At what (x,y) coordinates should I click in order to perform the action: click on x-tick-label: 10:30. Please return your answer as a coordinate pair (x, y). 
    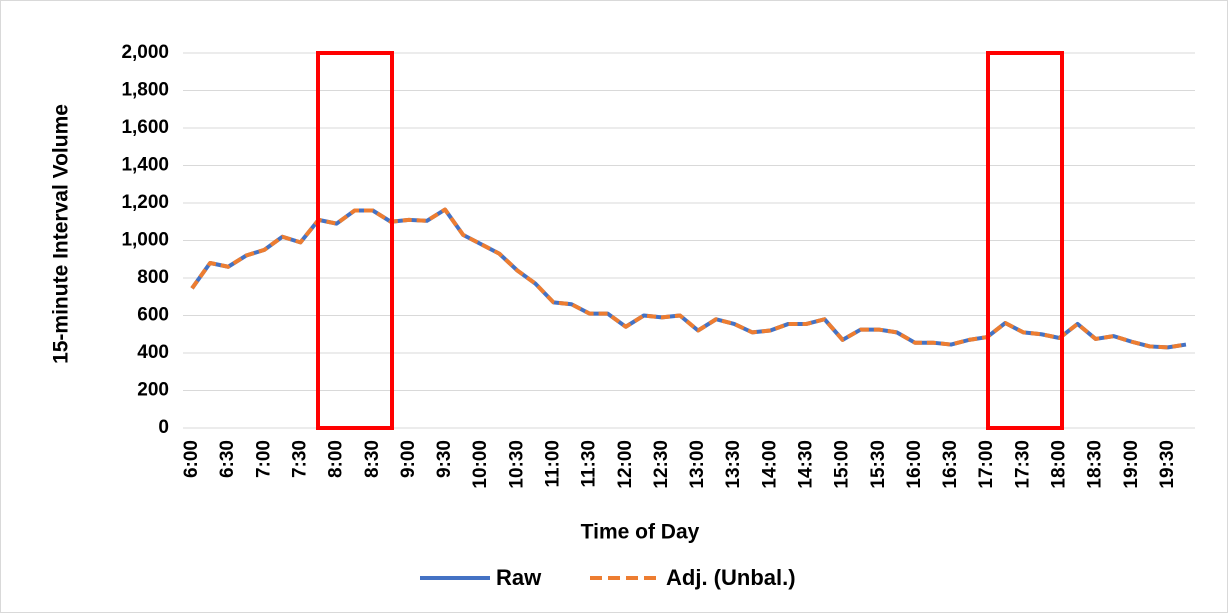
    Looking at the image, I should click on (516, 464).